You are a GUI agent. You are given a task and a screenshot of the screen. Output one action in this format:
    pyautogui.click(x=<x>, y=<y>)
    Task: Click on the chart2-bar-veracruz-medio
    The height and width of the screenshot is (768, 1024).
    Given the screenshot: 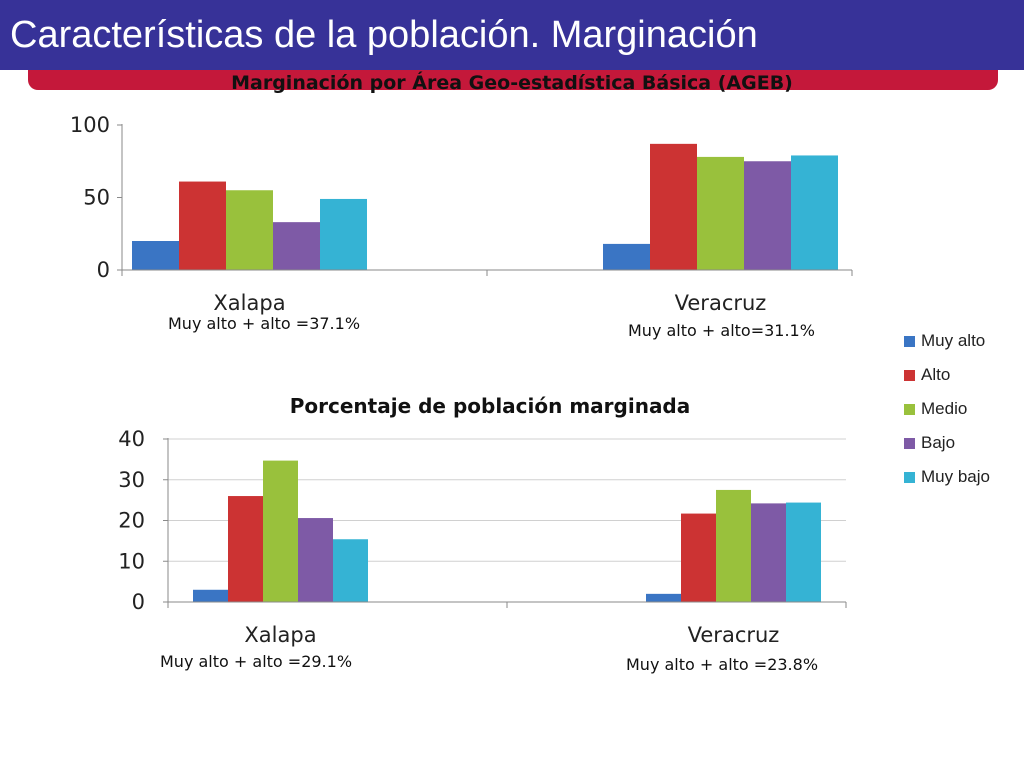 What is the action you would take?
    pyautogui.click(x=733, y=545)
    